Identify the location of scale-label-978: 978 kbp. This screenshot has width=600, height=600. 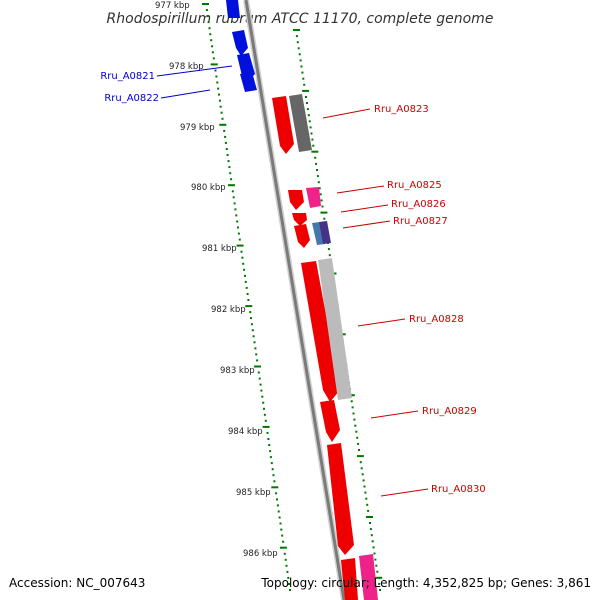
(186, 67).